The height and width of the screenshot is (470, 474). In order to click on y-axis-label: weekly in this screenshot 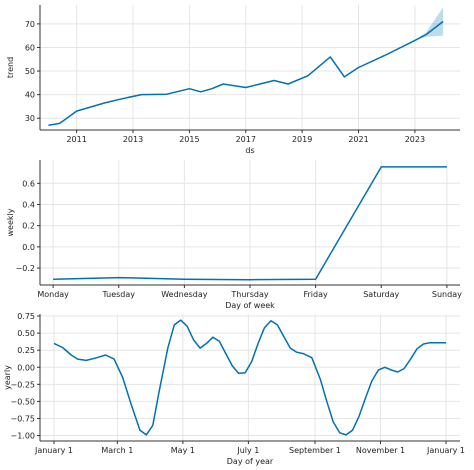, I will do `click(10, 222)`.